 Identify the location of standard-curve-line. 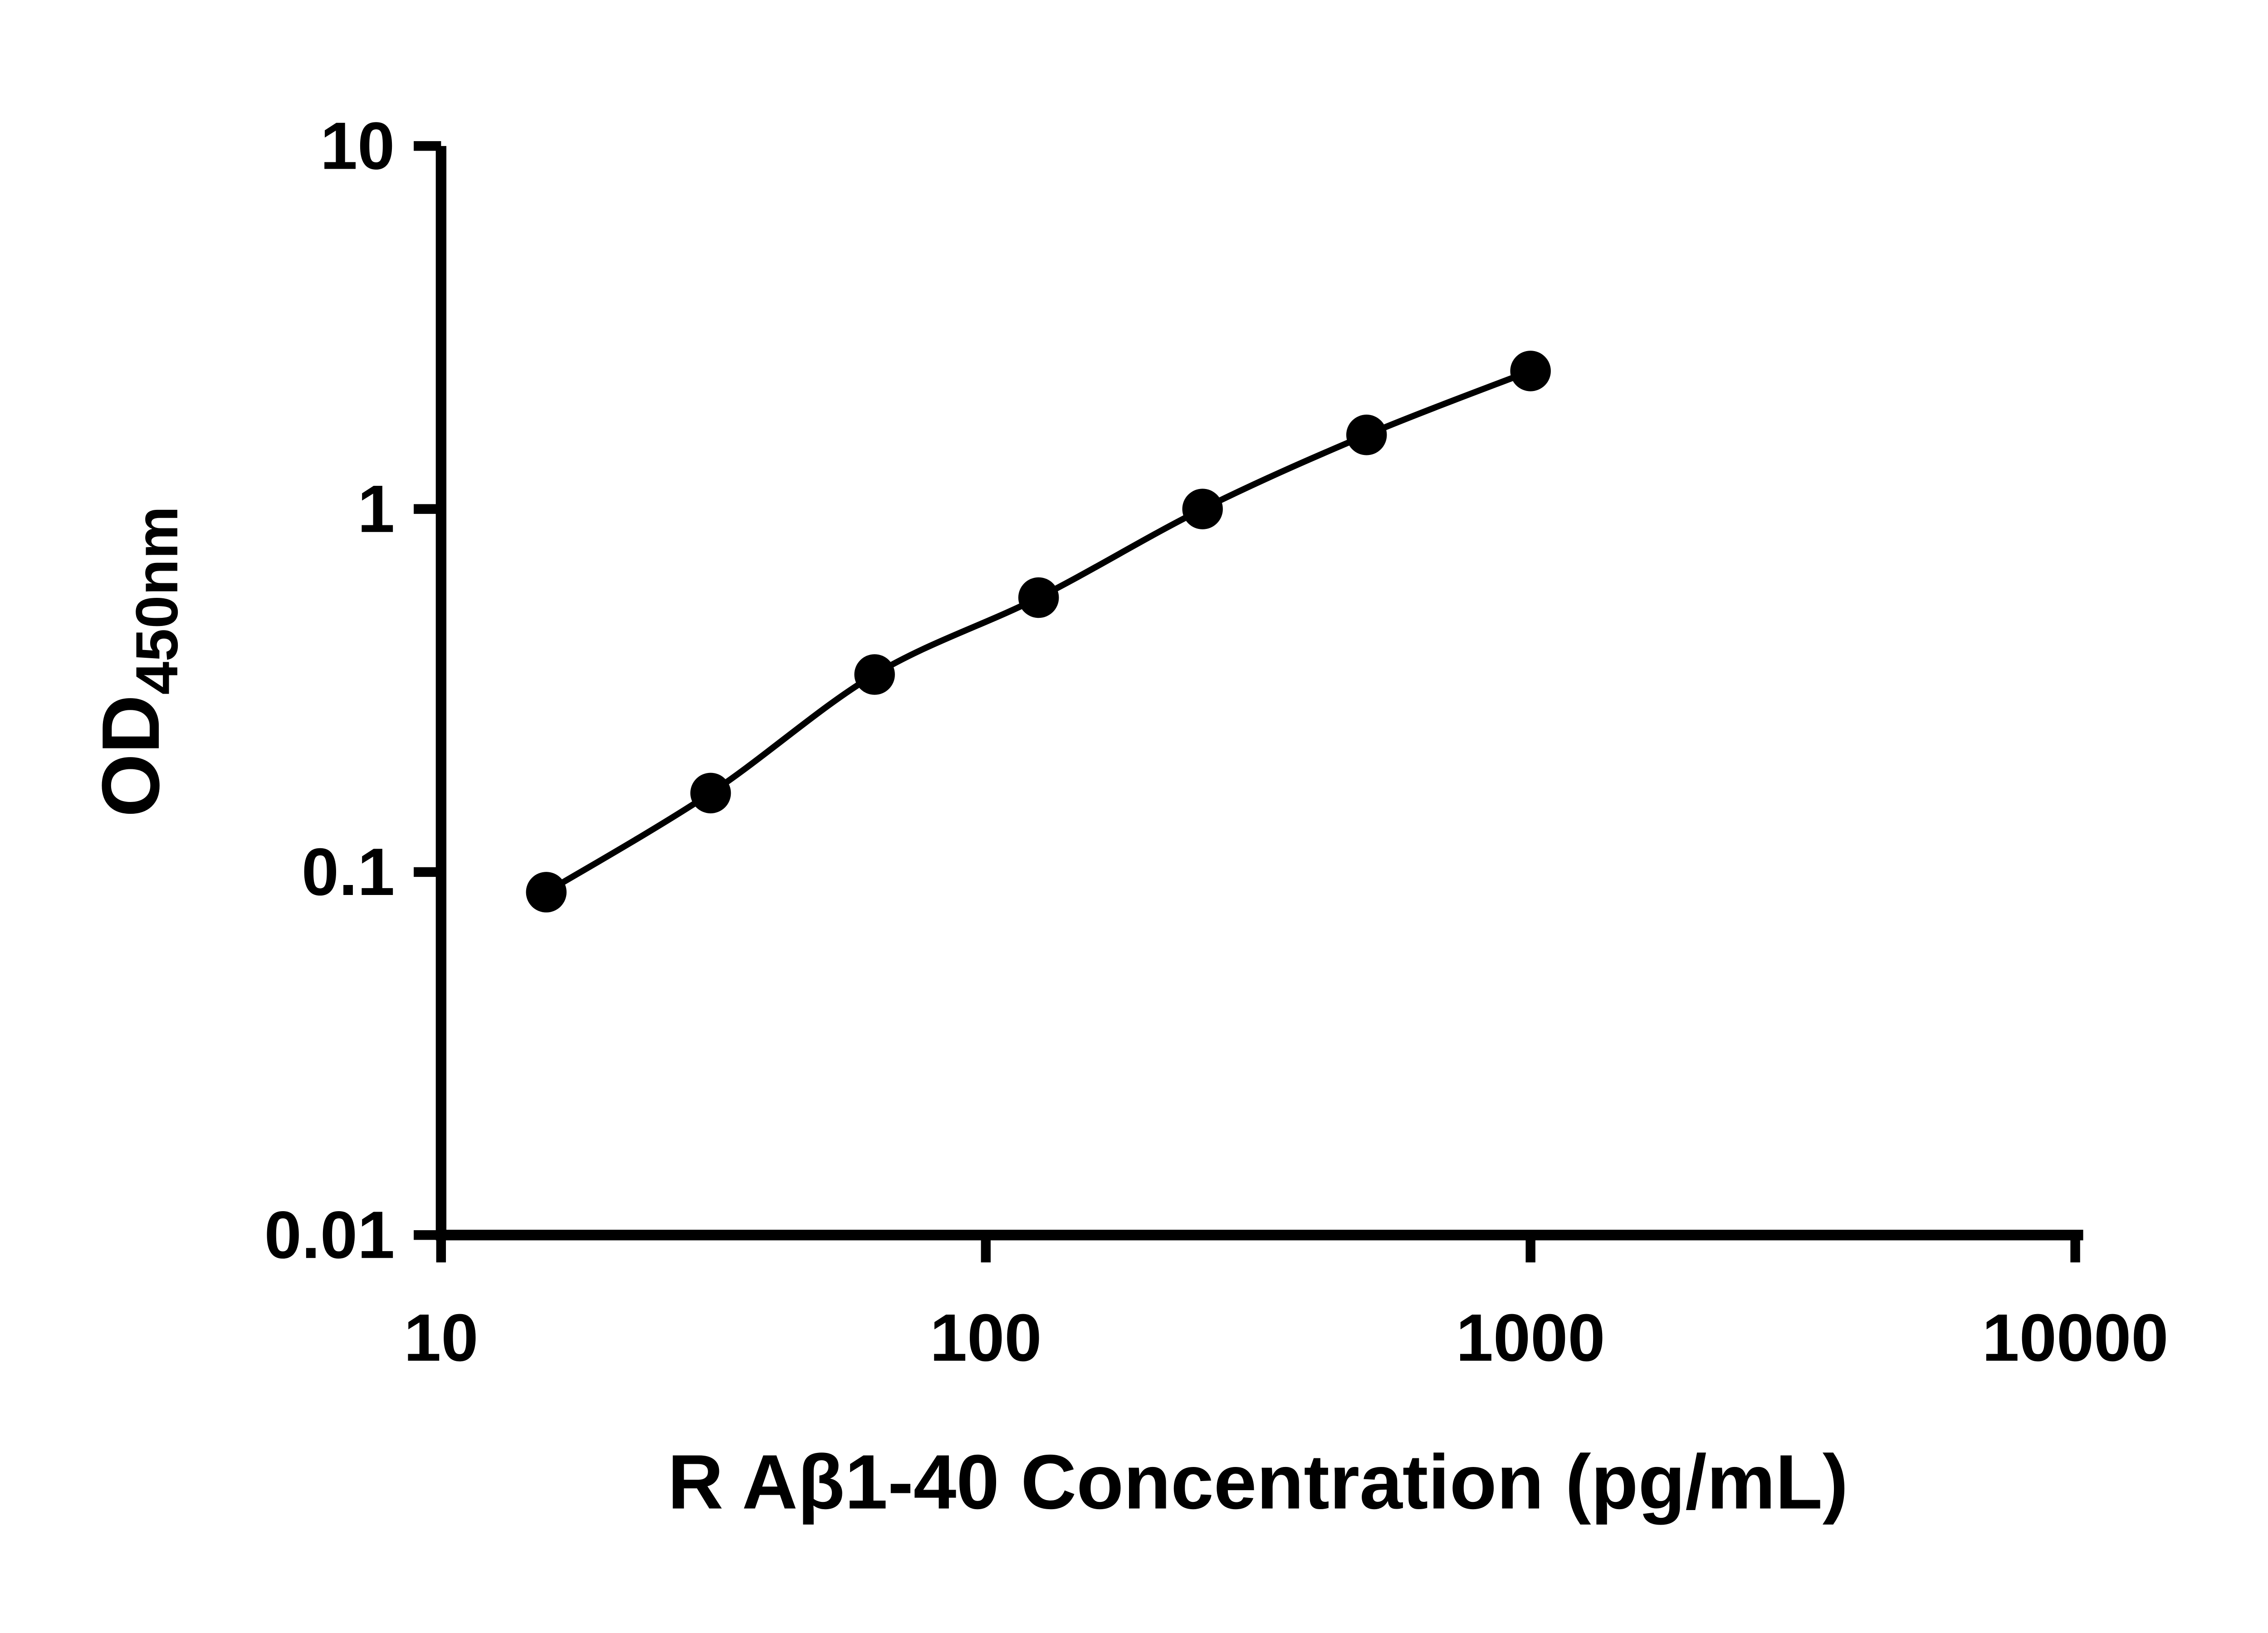
(1038, 631).